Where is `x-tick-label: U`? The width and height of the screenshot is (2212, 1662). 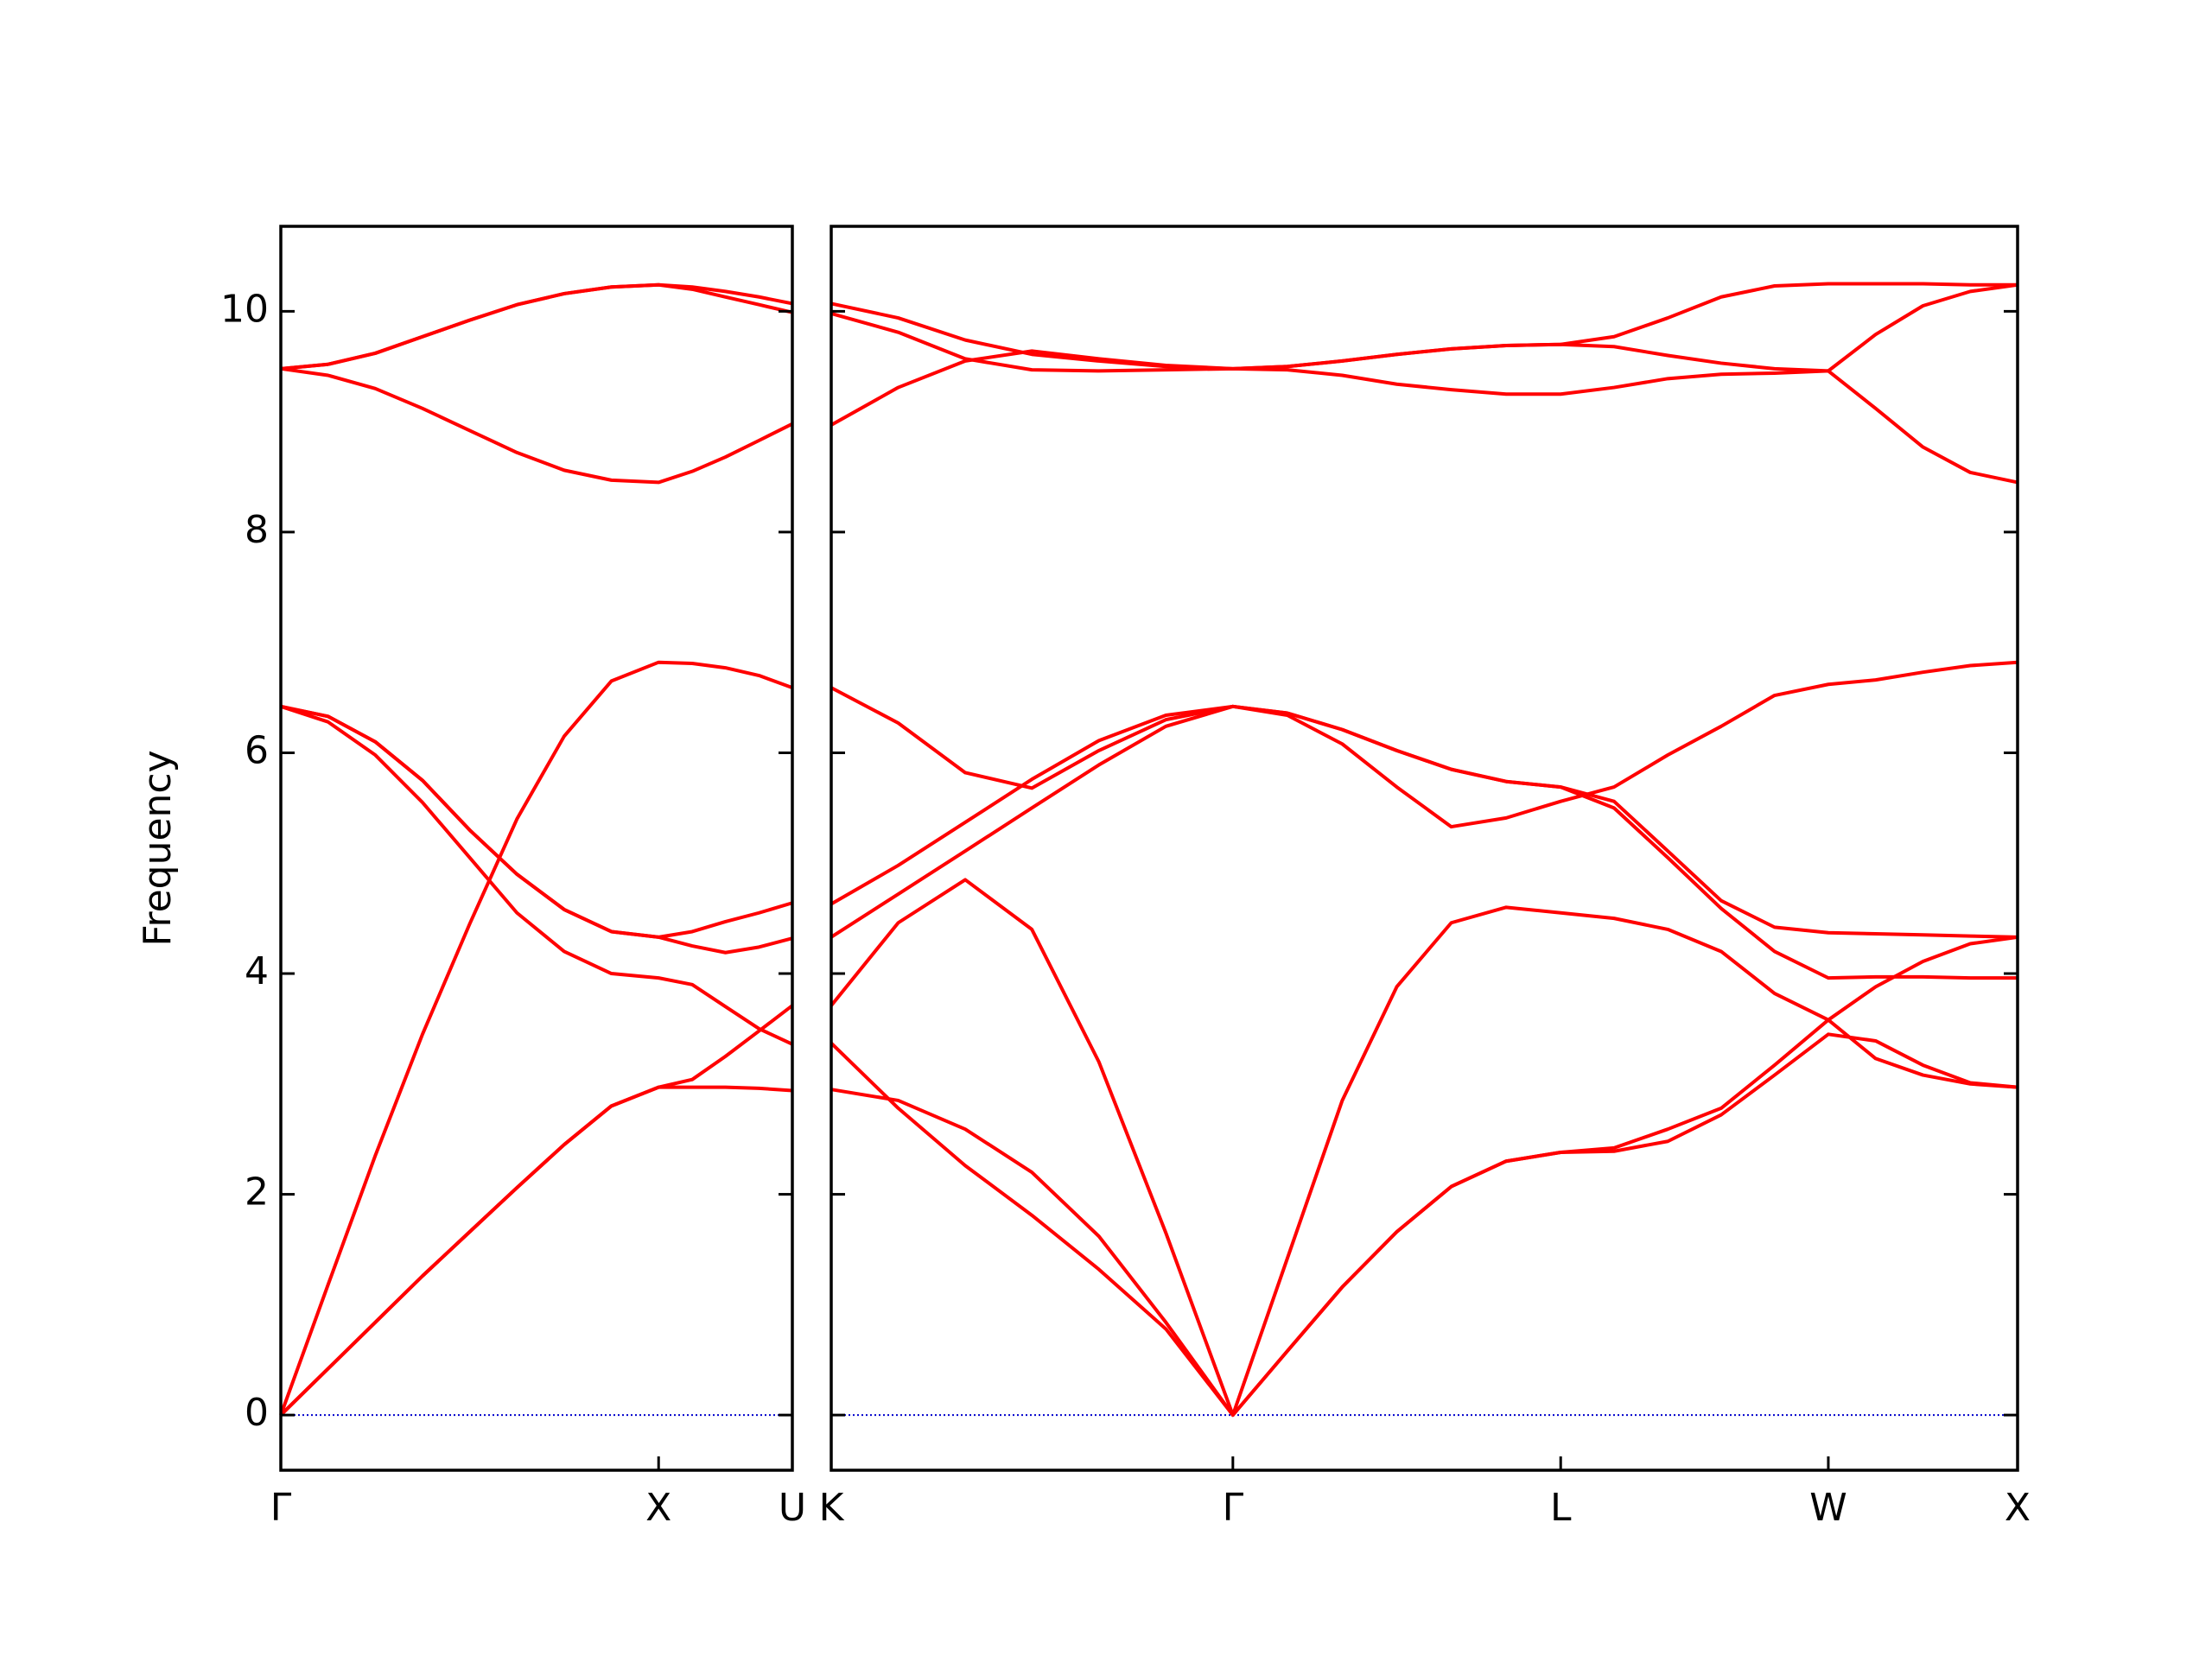
x-tick-label: U is located at coordinates (792, 1508).